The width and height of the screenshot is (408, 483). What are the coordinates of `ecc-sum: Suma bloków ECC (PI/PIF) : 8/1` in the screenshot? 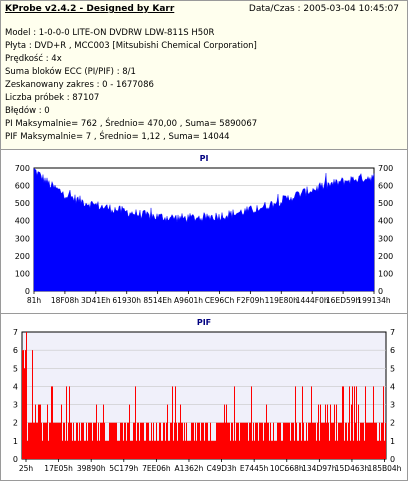 It's located at (70, 72).